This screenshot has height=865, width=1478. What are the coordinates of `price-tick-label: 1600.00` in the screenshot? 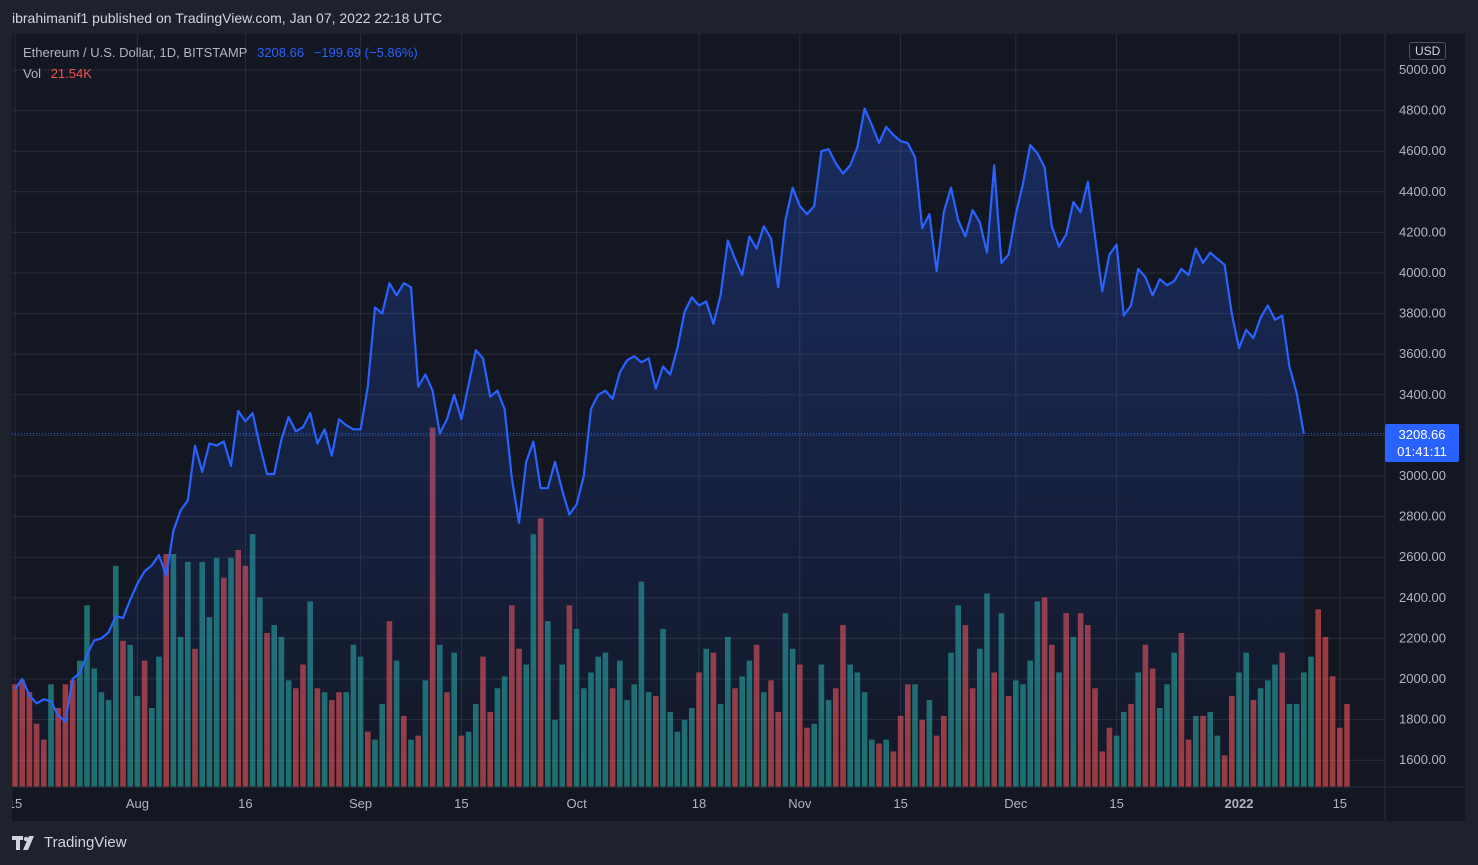 It's located at (1422, 759).